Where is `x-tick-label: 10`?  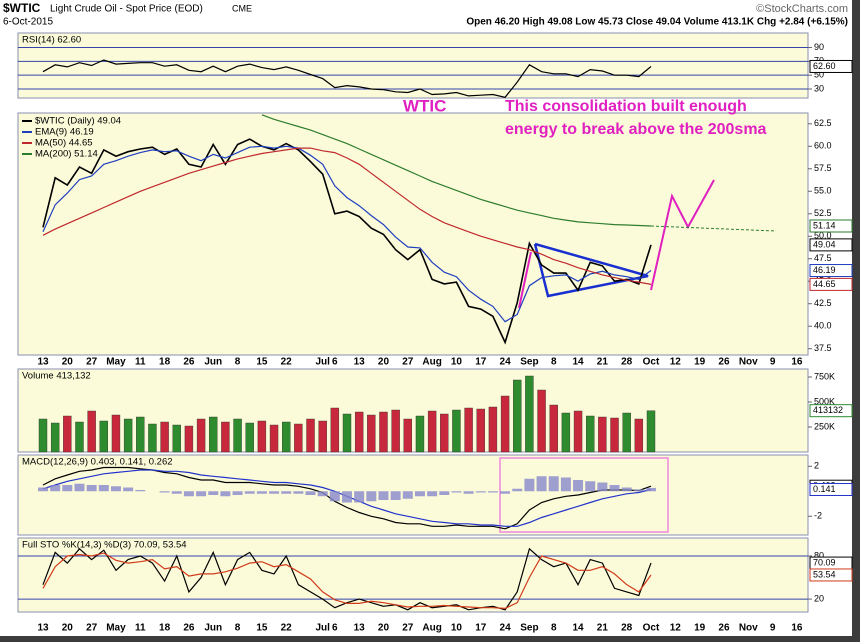 x-tick-label: 10 is located at coordinates (457, 628).